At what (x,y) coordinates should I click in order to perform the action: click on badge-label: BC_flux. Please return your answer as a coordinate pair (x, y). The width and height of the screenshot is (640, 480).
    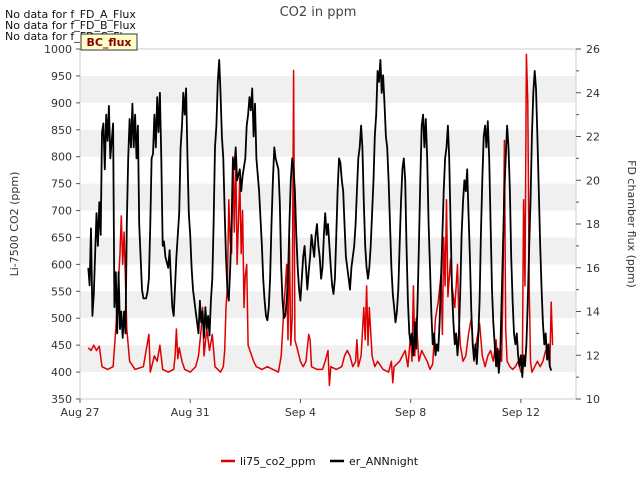
    Looking at the image, I should click on (108, 42).